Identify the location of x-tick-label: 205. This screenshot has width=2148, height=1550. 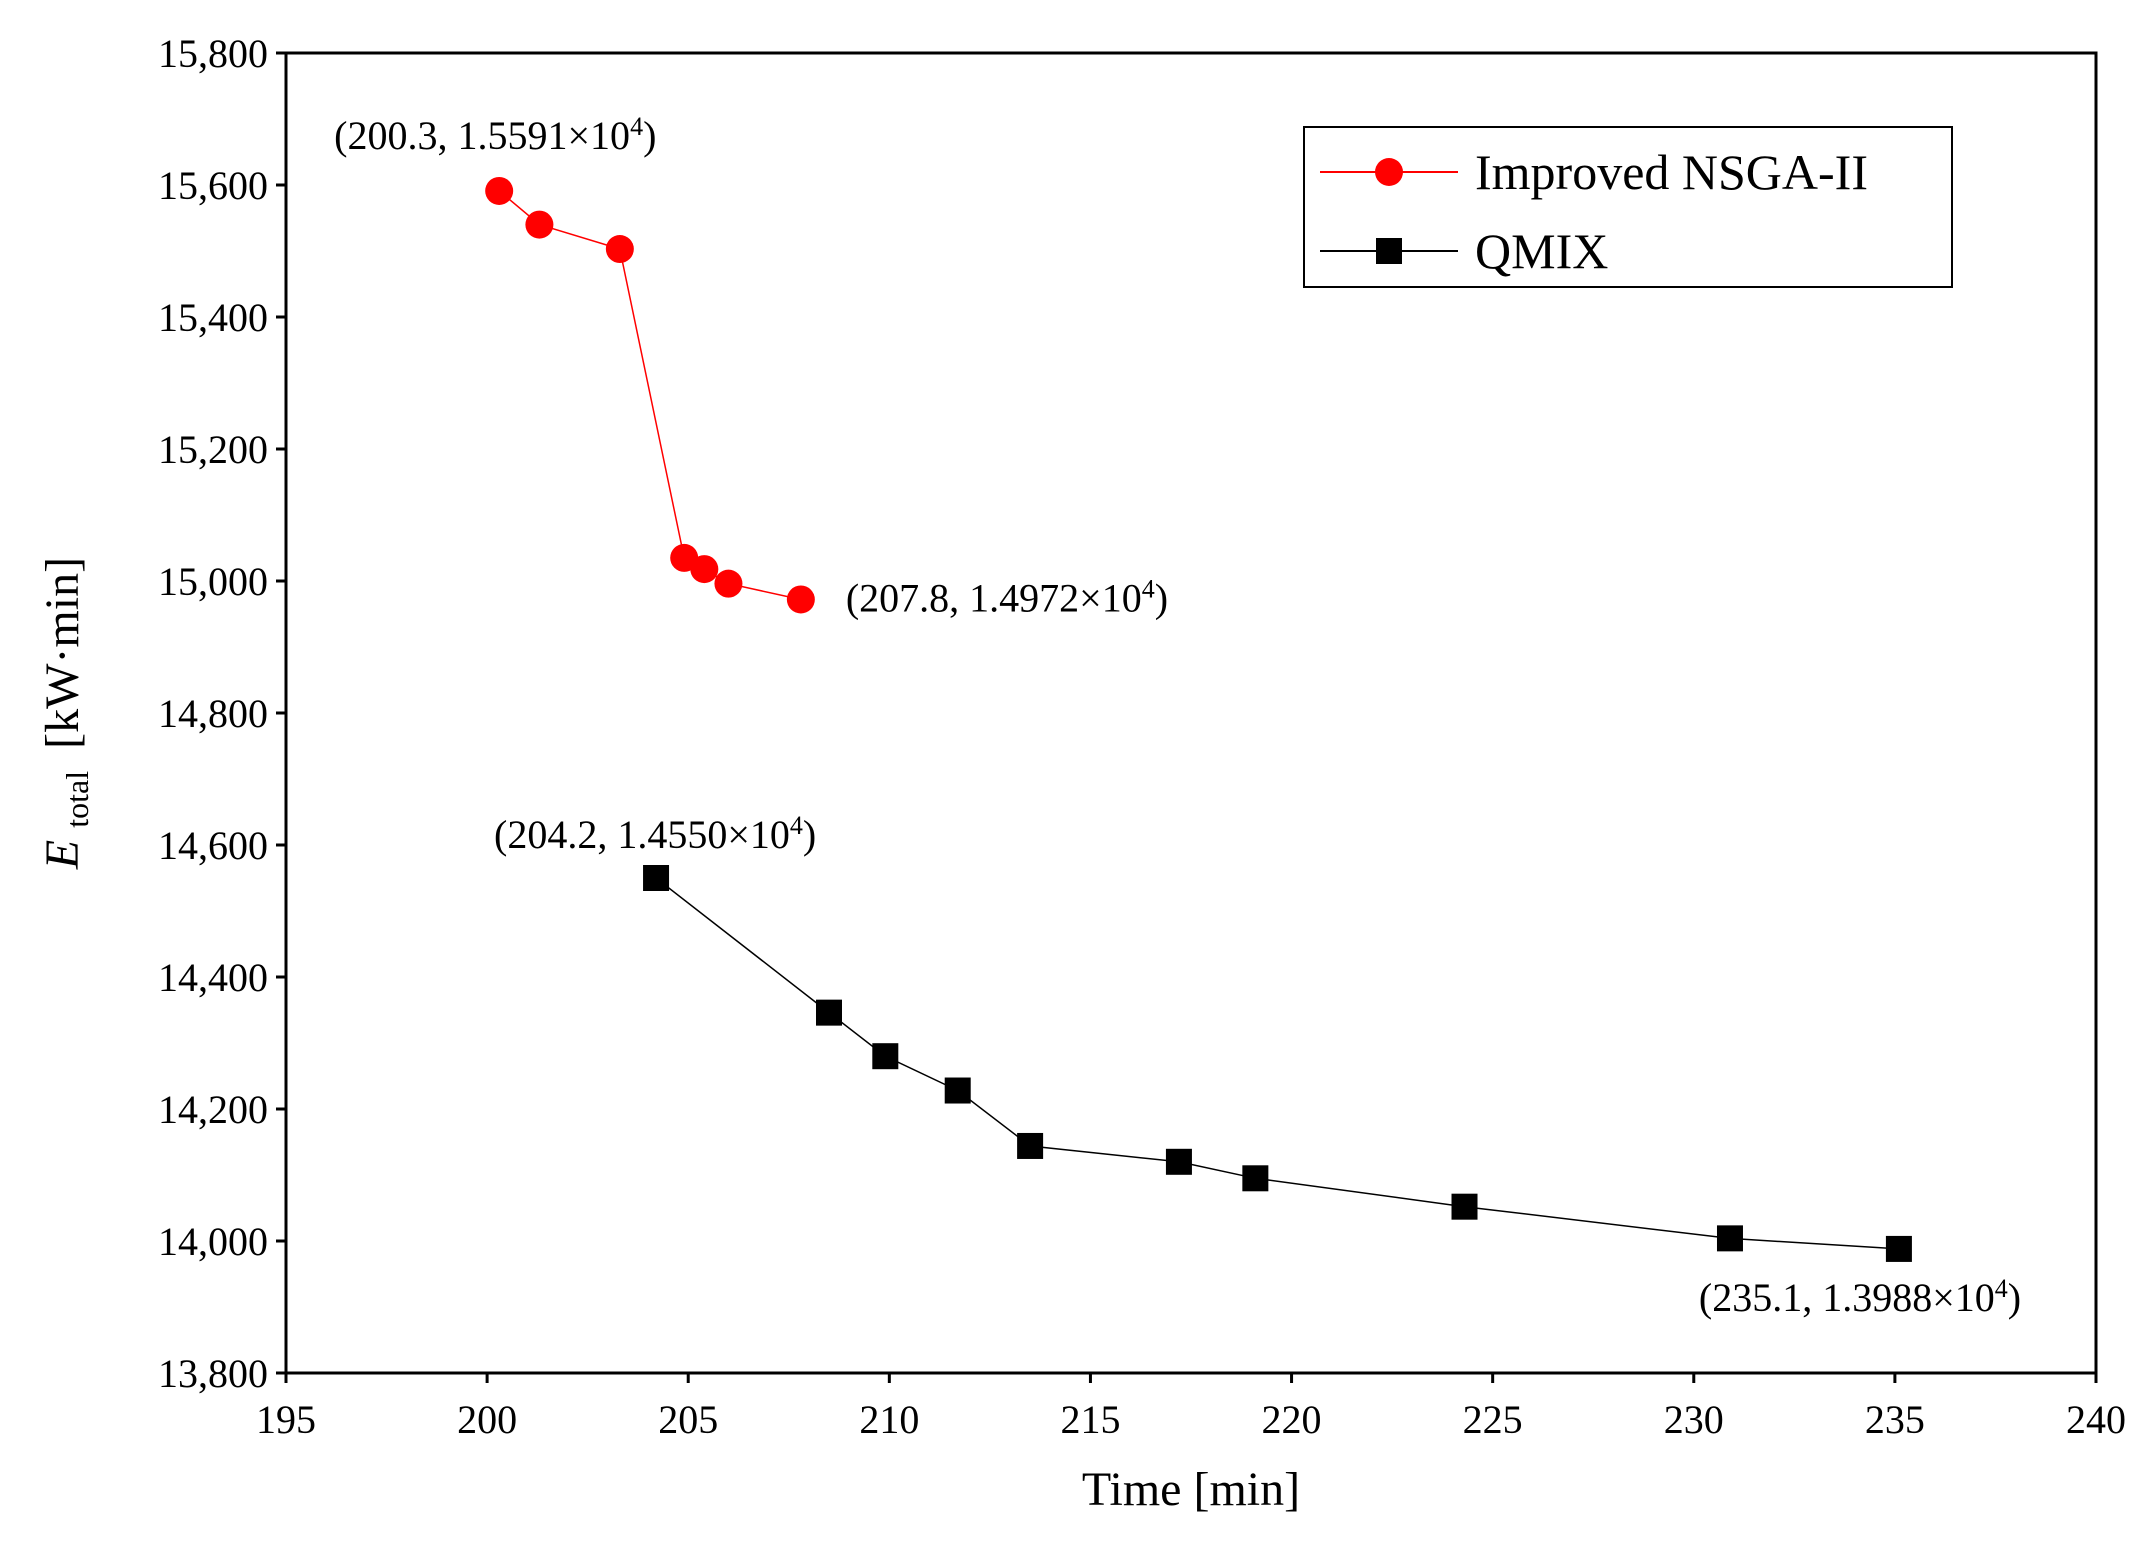
(688, 1419).